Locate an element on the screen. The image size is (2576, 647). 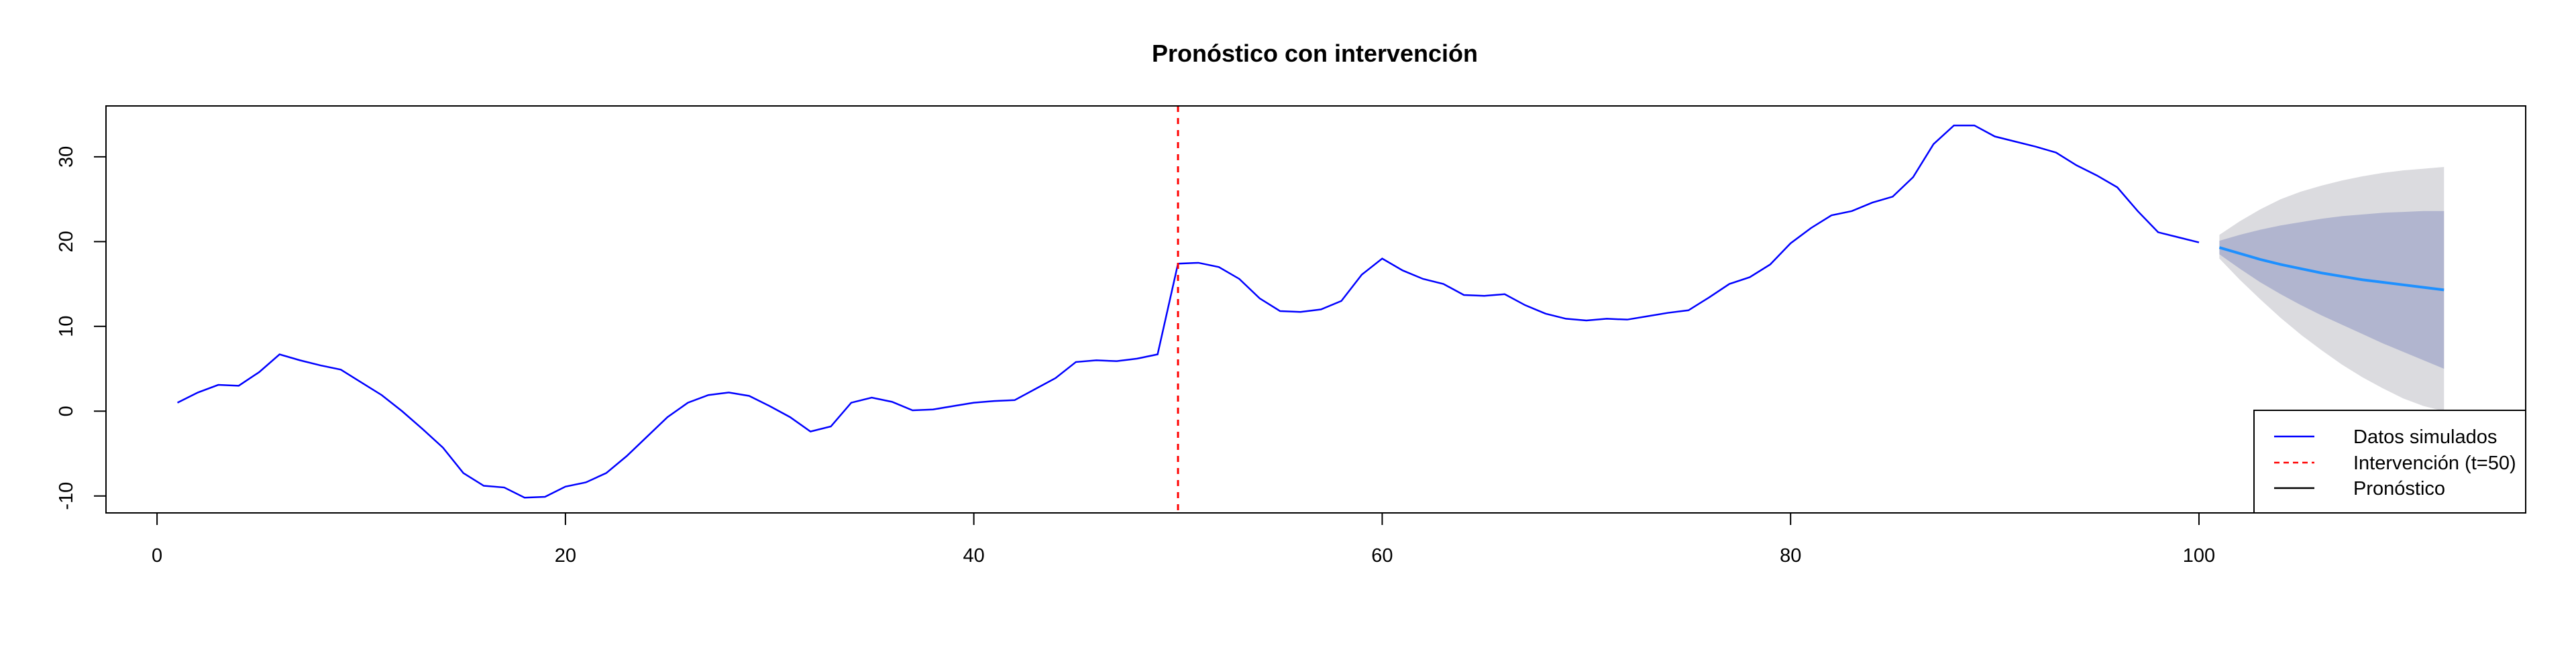
x-tick-label: 20 is located at coordinates (565, 556).